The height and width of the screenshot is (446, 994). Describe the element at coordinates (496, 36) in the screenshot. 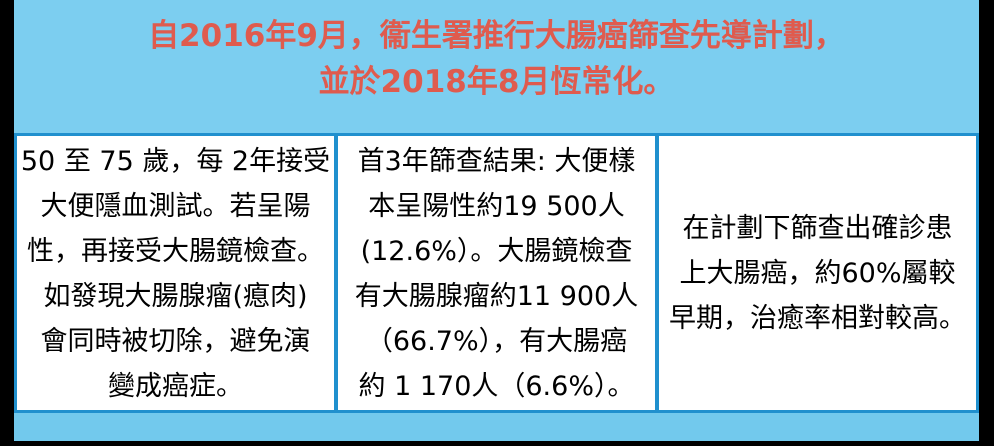

I see `header-title-line-1: 自2016年9月，衞生署推行大腸癌篩查先導計劃，` at that location.